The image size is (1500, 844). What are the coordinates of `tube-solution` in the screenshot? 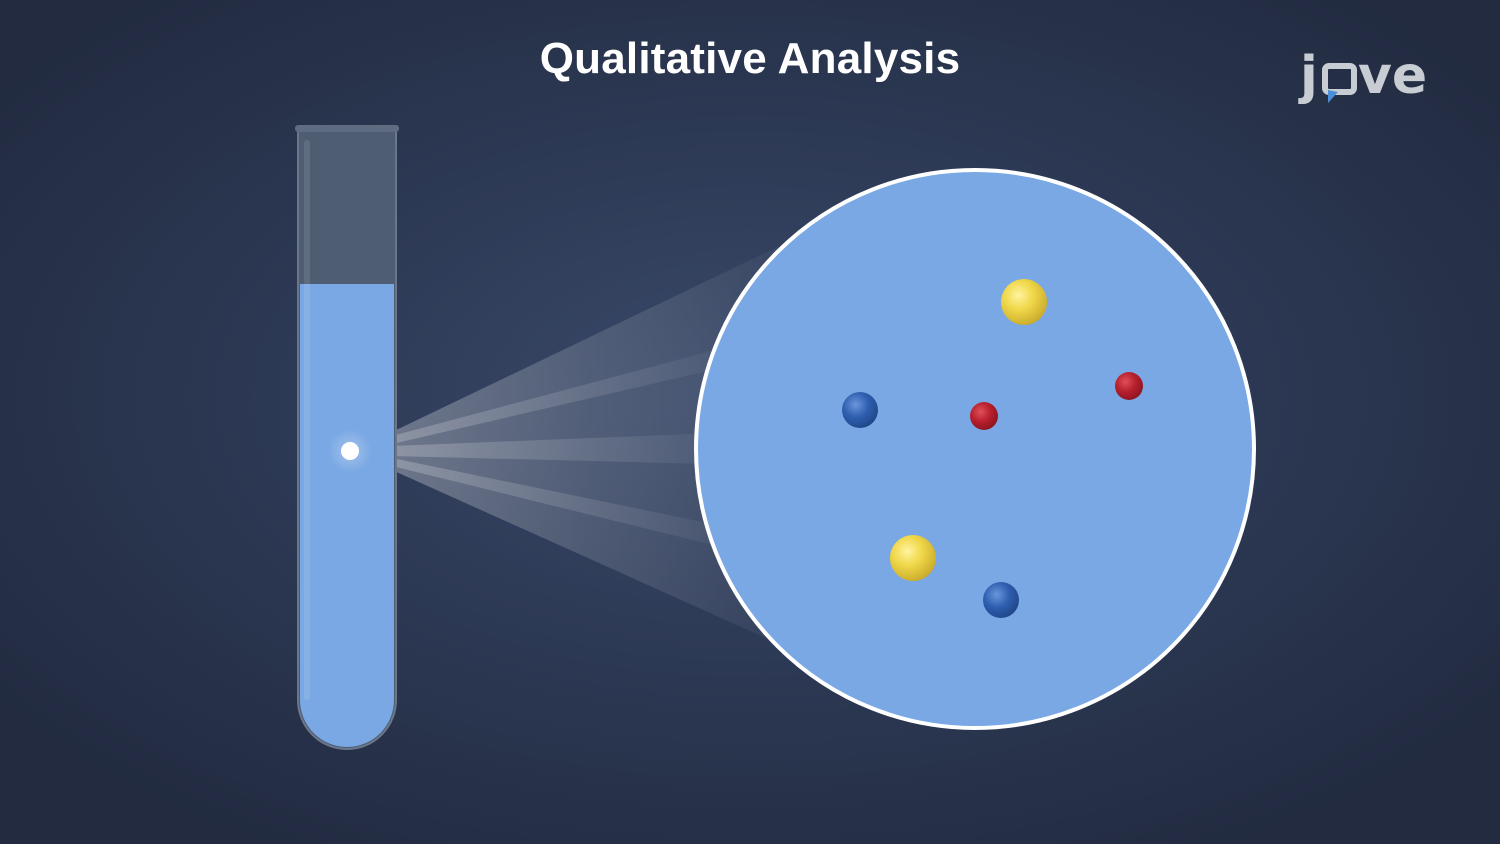 It's located at (347, 515).